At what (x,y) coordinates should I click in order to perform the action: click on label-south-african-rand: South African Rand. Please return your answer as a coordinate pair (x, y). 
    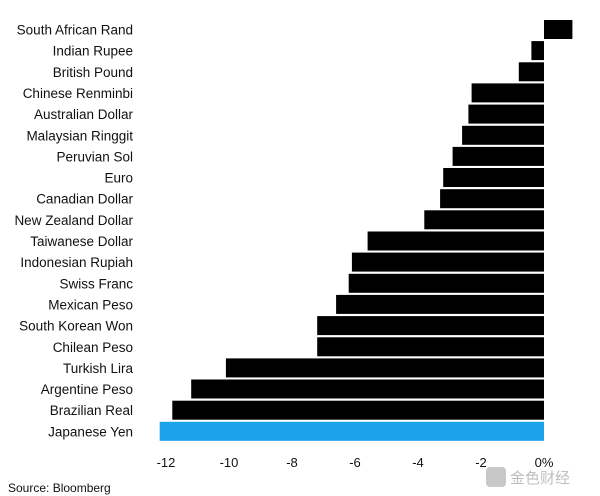
    Looking at the image, I should click on (75, 30).